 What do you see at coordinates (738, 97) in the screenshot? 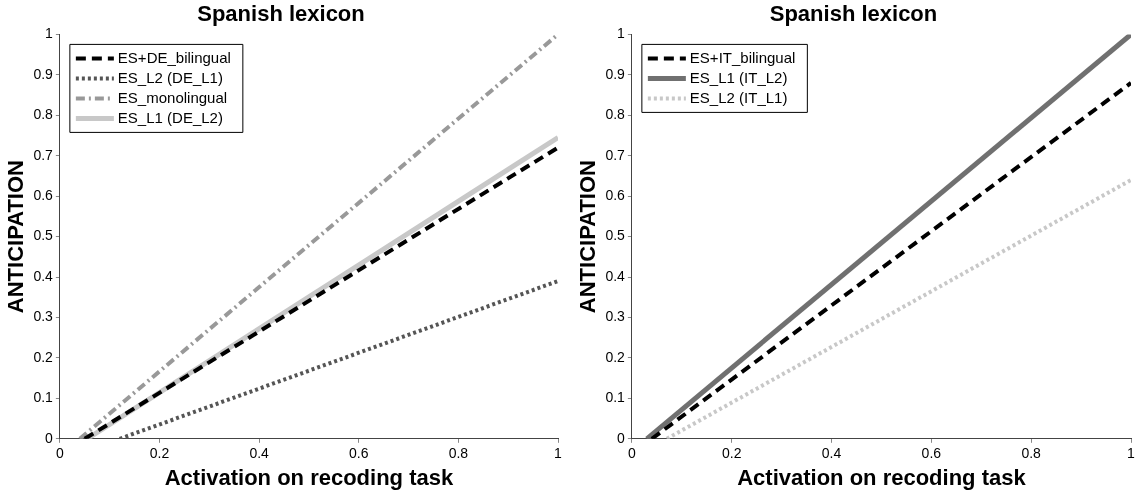
I see `legend-label: ES_L2 (IT_L1)` at bounding box center [738, 97].